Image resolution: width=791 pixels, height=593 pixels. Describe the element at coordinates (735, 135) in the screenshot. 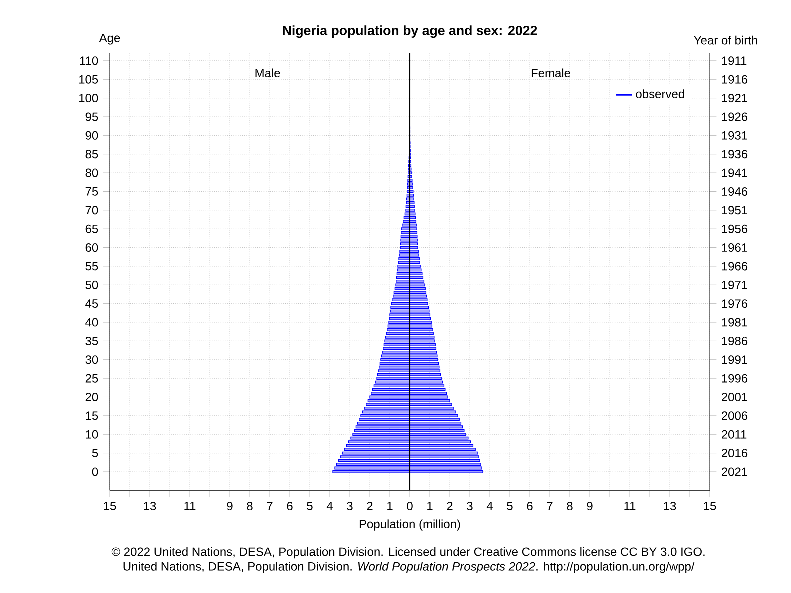

I see `y2-tick-label: 1931` at that location.